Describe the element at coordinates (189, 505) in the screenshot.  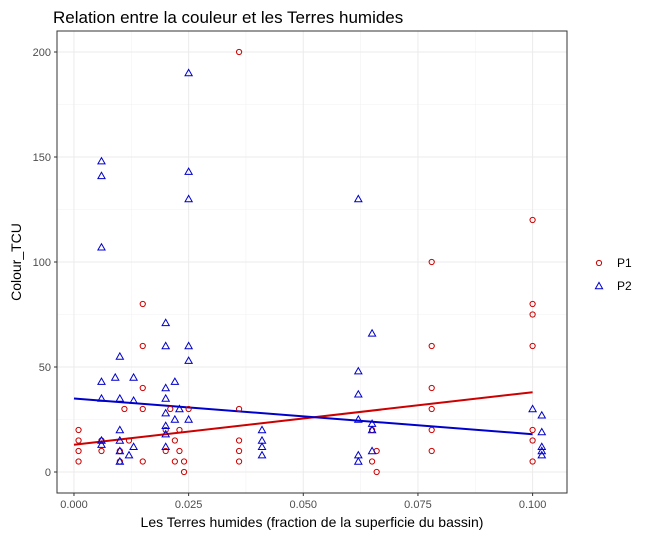
I see `x-tick-label: 0.025` at that location.